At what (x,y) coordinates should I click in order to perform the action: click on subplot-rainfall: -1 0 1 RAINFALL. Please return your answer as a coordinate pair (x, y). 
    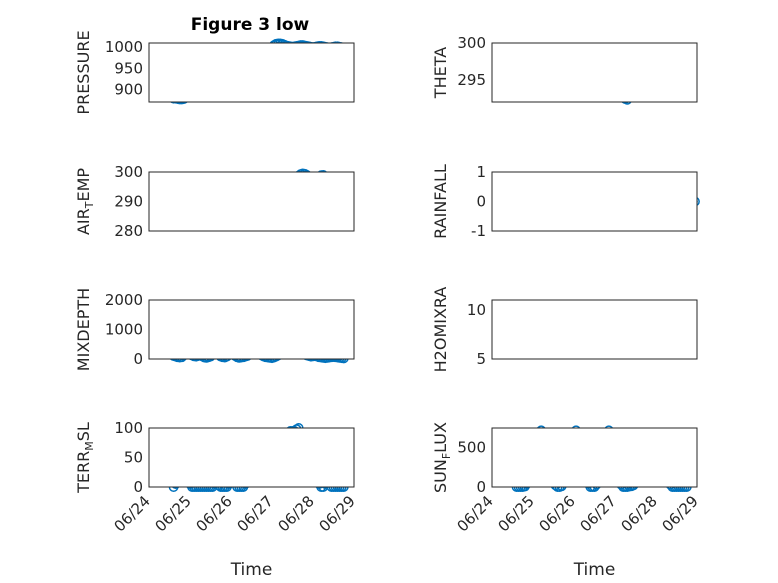
    Looking at the image, I should click on (565, 201).